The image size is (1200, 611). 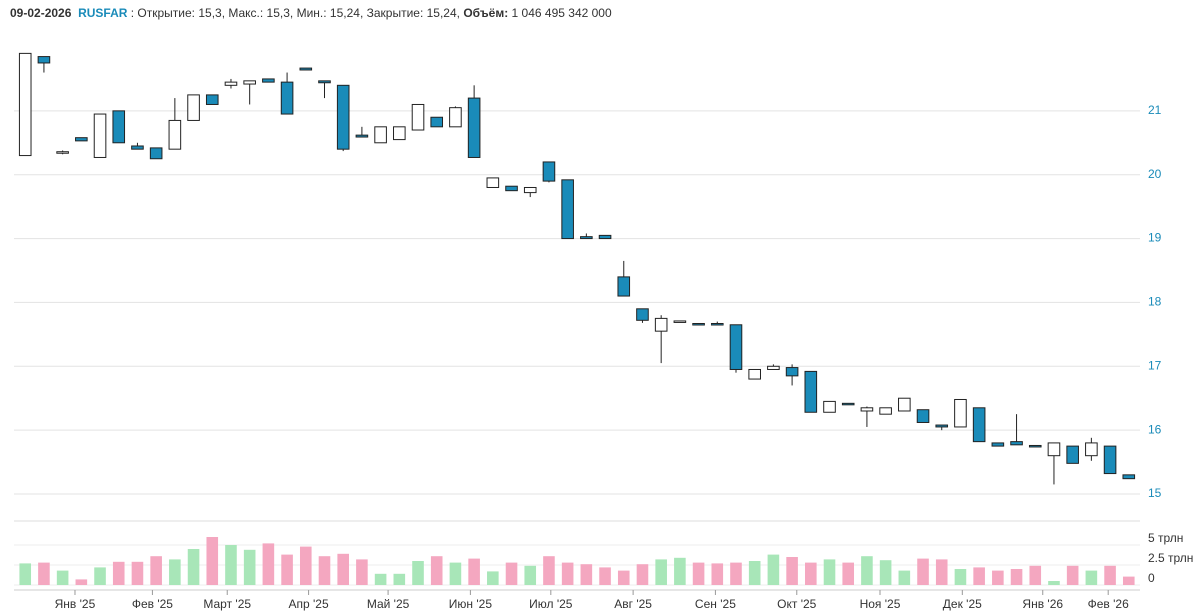 What do you see at coordinates (1108, 604) in the screenshot?
I see `x-tick-label: Фев '26` at bounding box center [1108, 604].